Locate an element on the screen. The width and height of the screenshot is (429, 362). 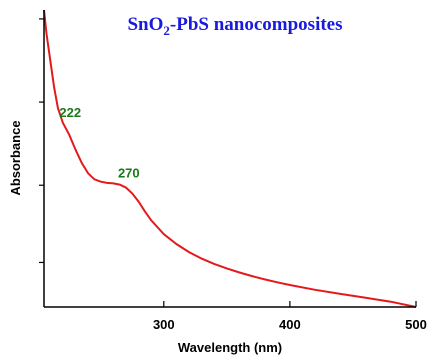
title-part1: SnO is located at coordinates (145, 24).